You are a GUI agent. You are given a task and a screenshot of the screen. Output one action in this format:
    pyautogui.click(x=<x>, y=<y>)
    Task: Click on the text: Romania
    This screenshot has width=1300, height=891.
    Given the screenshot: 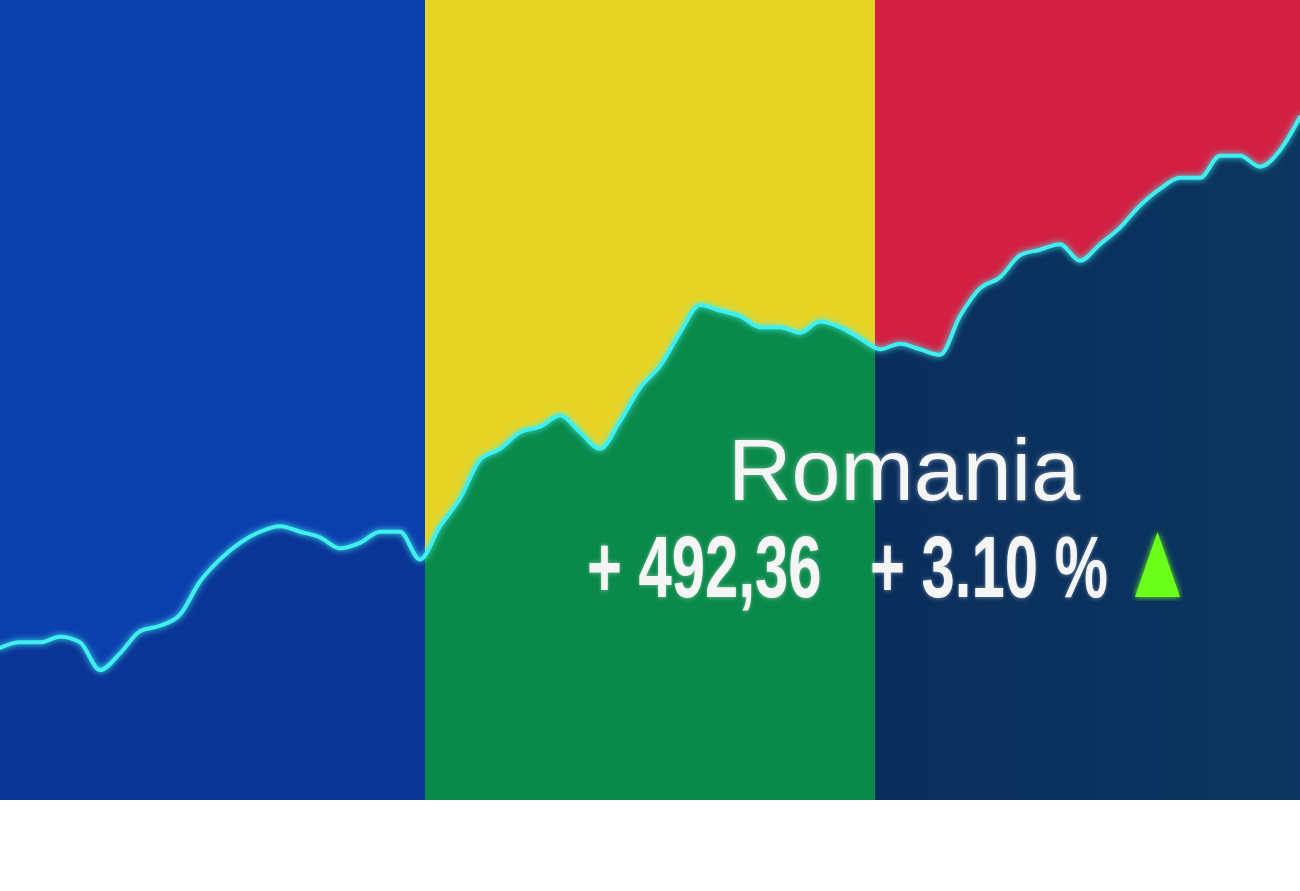 What is the action you would take?
    pyautogui.click(x=904, y=469)
    